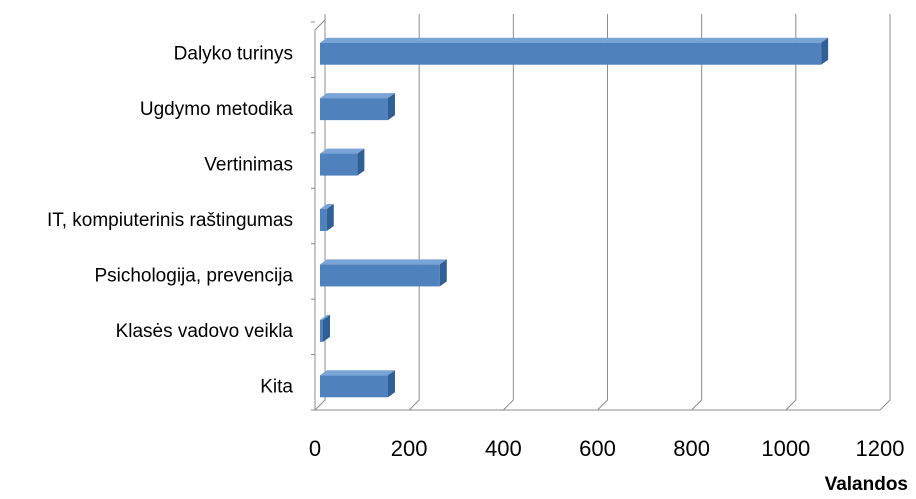 The image size is (916, 499). Describe the element at coordinates (866, 484) in the screenshot. I see `x-axis-title: Valandos` at that location.